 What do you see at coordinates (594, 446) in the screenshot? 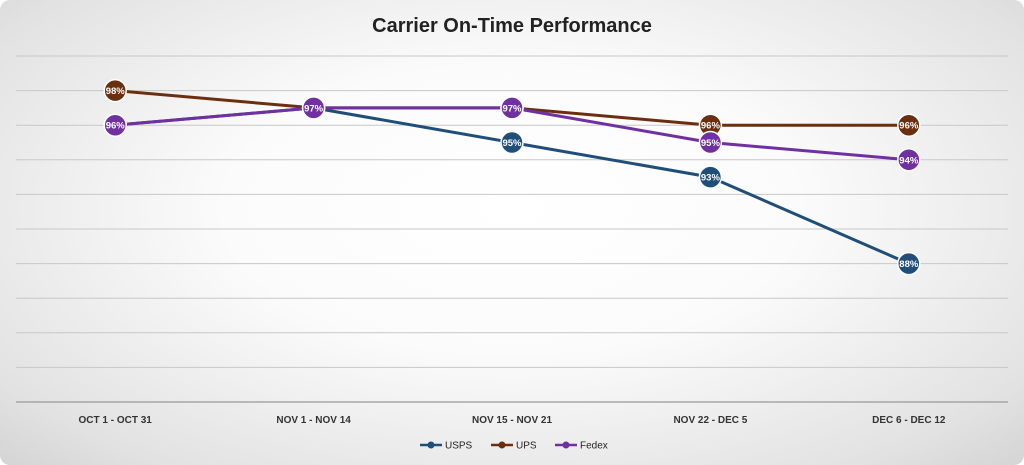
I see `legend-label-fedex: Fedex` at bounding box center [594, 446].